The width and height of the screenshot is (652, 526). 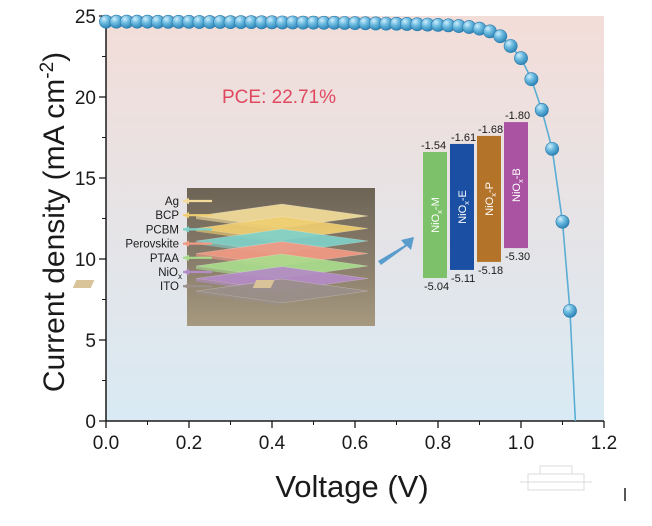 I want to click on material-label: NiOx-B, so click(x=518, y=185).